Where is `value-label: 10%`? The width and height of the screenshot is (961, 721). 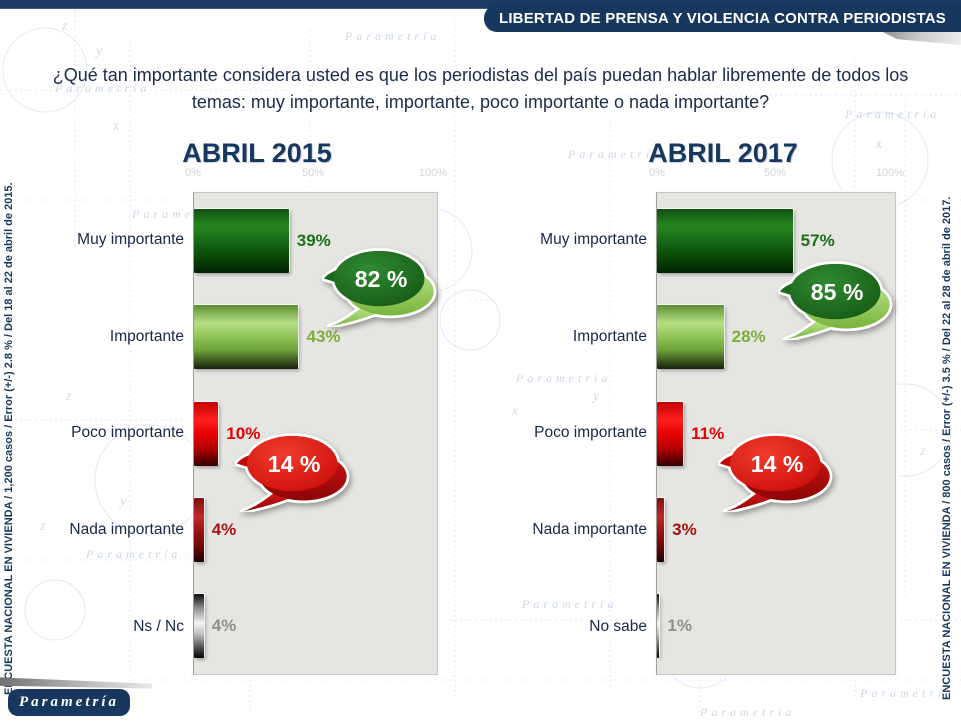
value-label: 10% is located at coordinates (243, 433).